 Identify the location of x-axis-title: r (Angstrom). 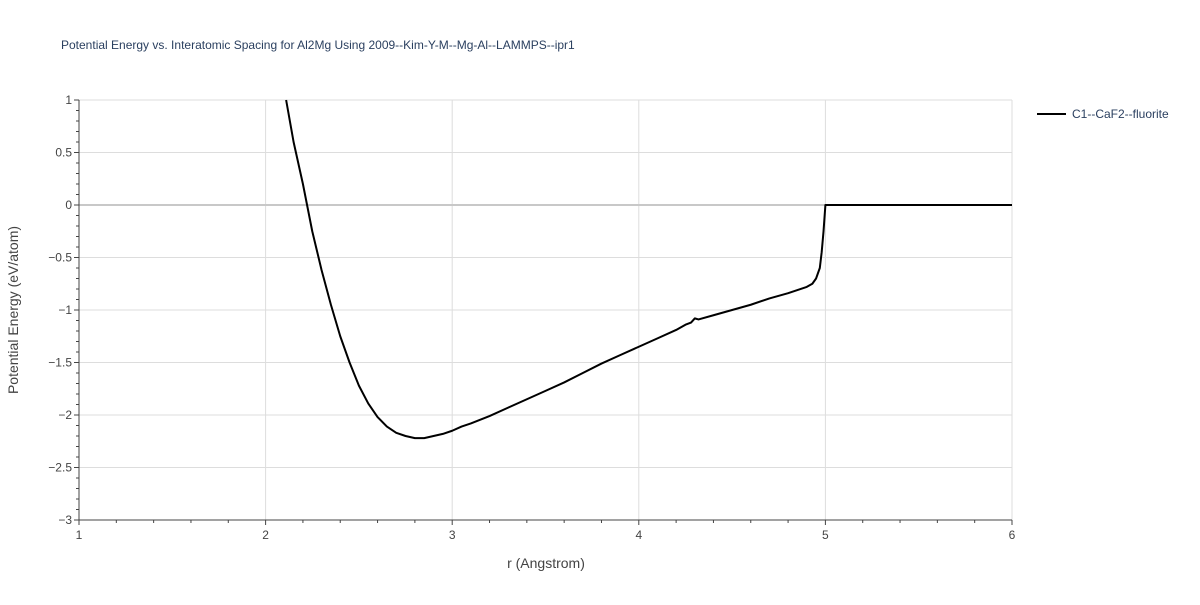
(546, 563).